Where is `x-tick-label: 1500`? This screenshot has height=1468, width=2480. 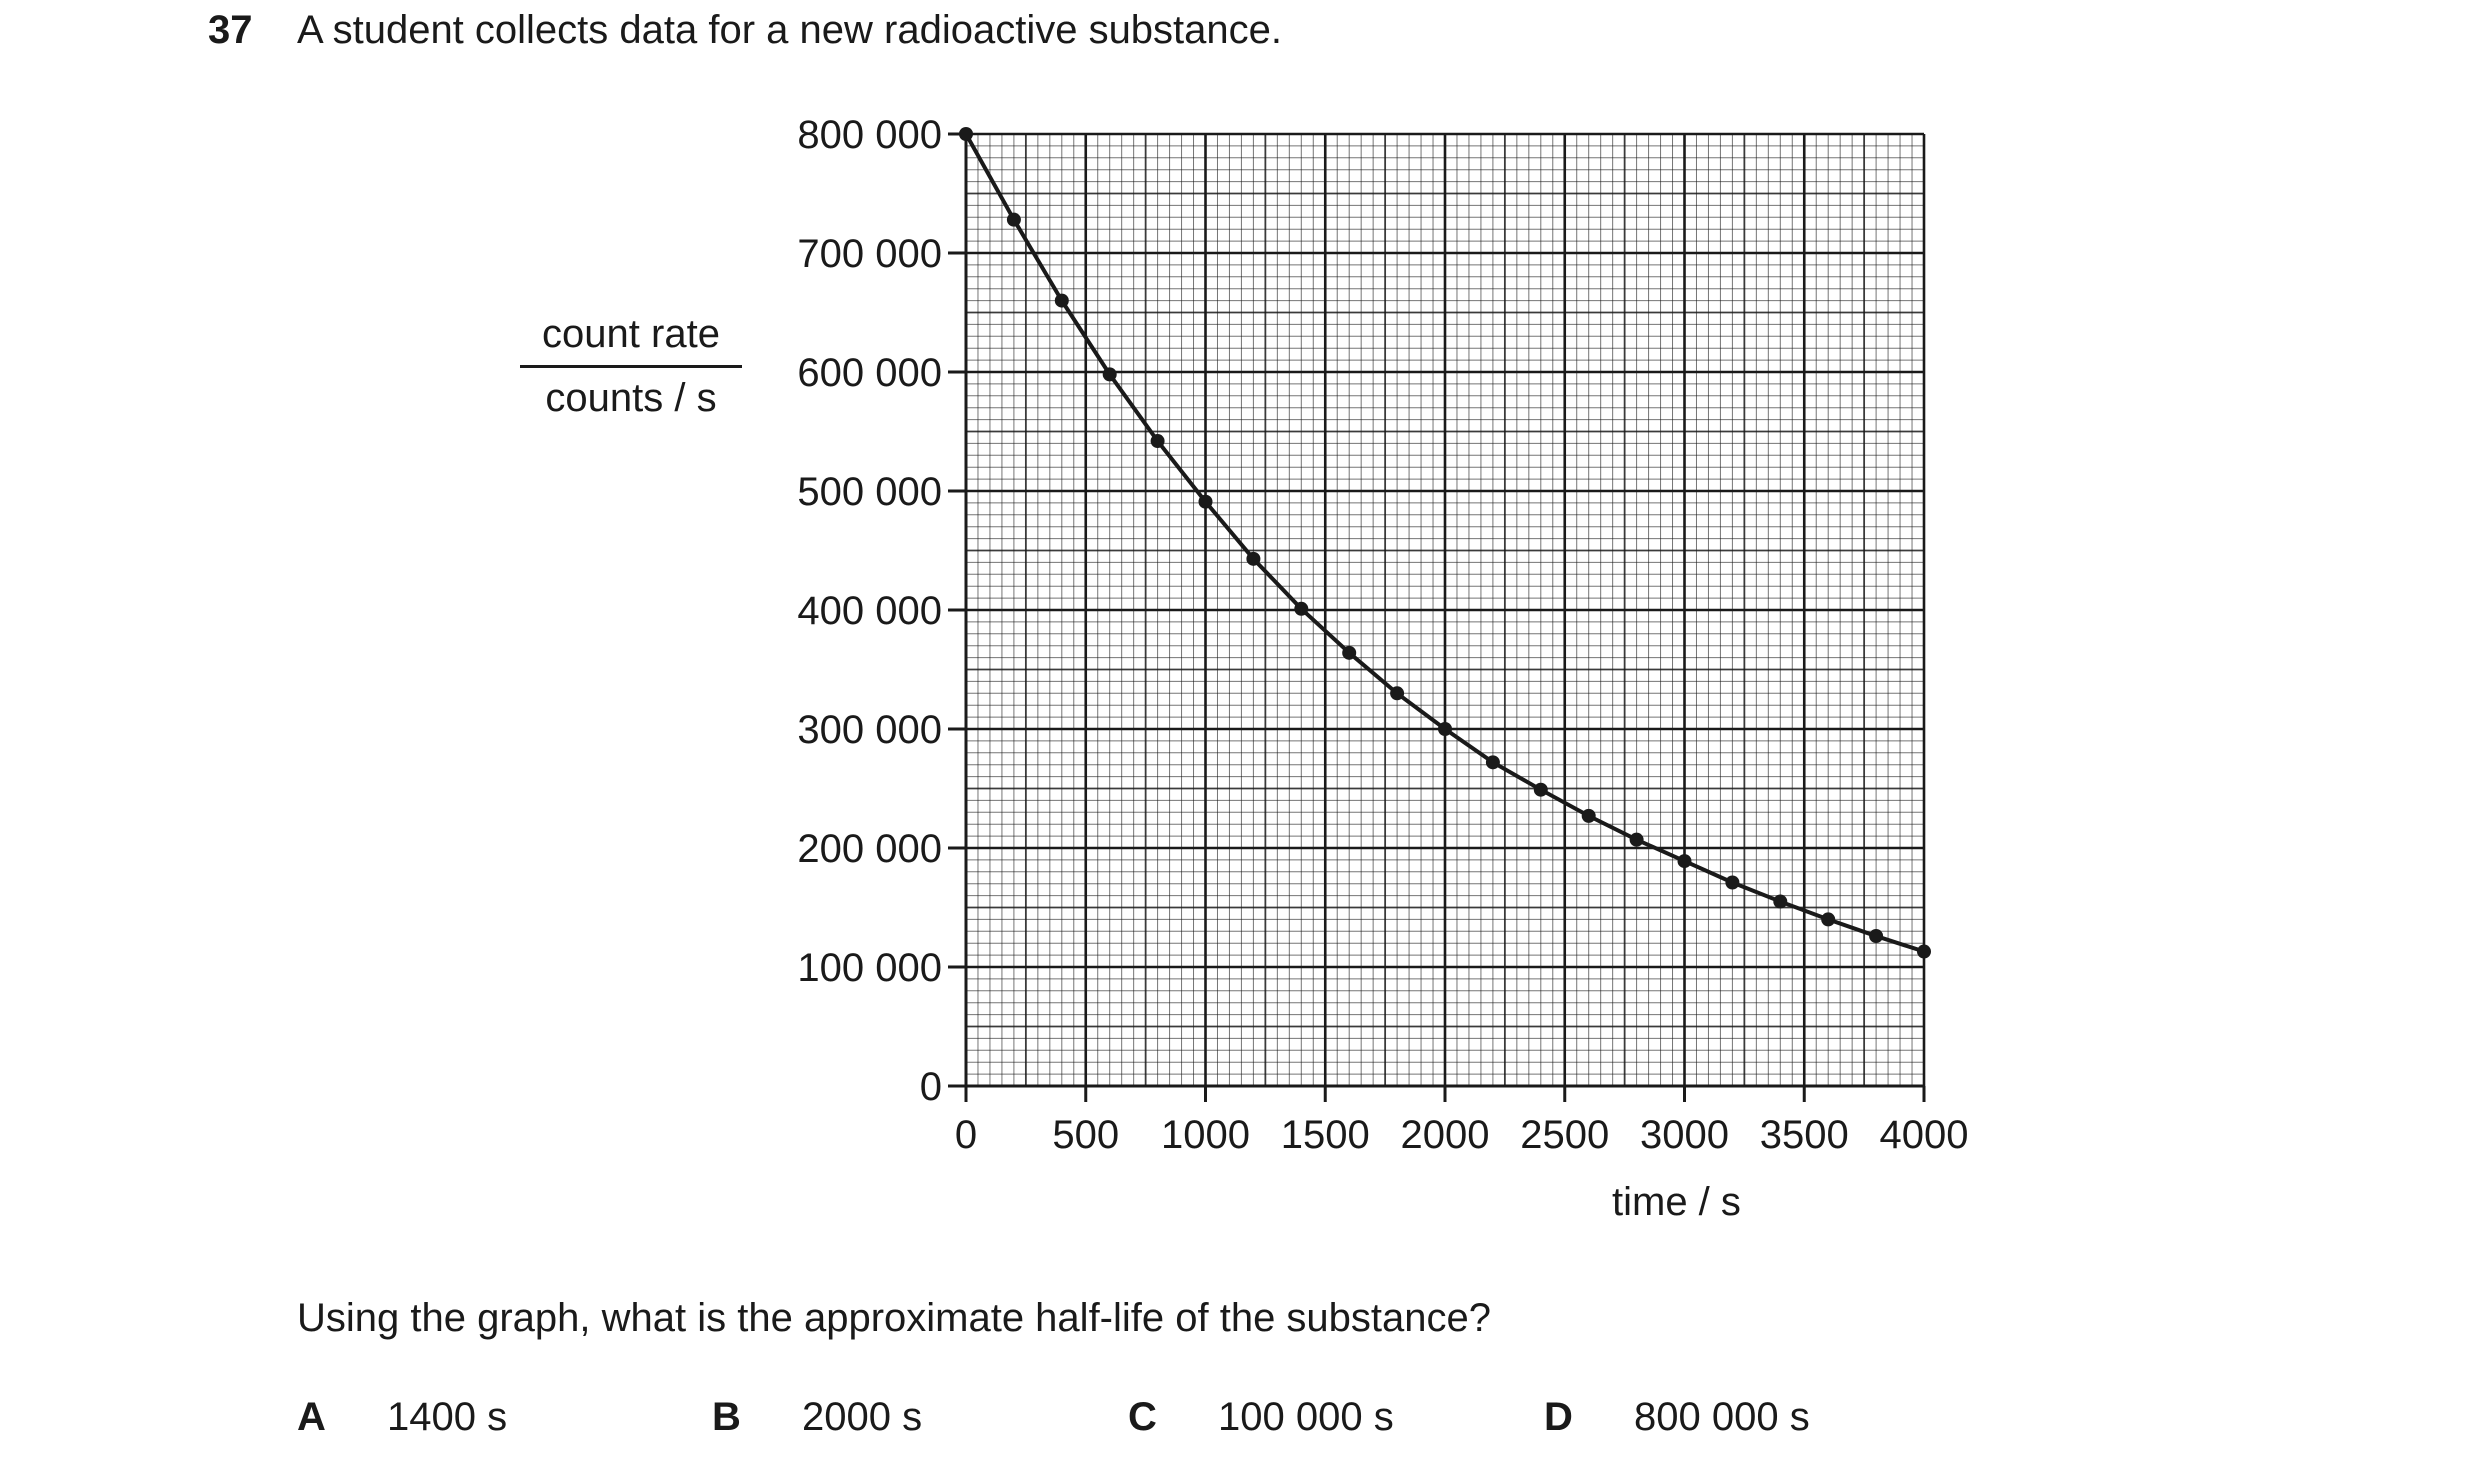 x-tick-label: 1500 is located at coordinates (1325, 1135).